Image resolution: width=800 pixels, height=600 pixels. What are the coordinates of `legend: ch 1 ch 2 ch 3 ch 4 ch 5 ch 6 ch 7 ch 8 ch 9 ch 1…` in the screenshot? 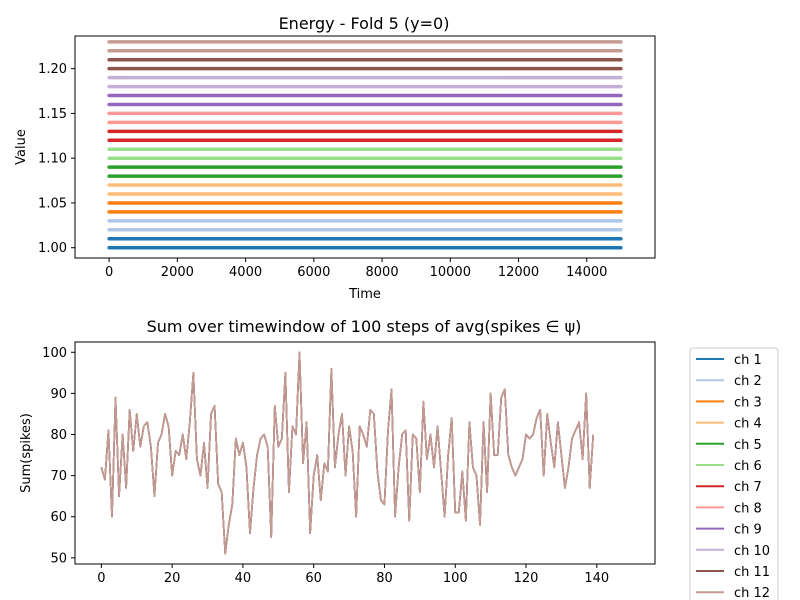 It's located at (734, 473).